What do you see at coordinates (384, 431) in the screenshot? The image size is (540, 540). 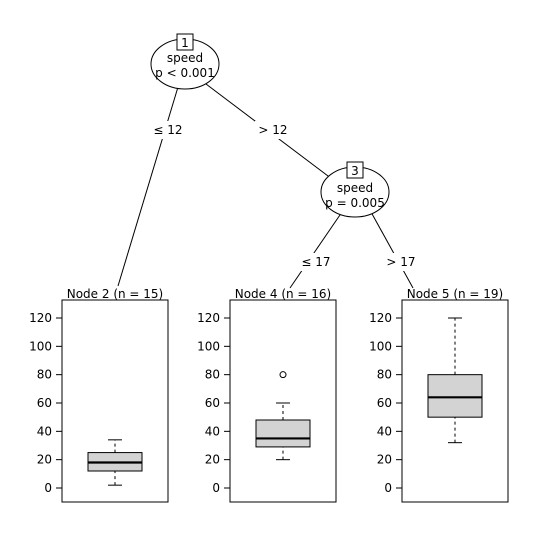 I see `y-tick-label-5-2: 40` at bounding box center [384, 431].